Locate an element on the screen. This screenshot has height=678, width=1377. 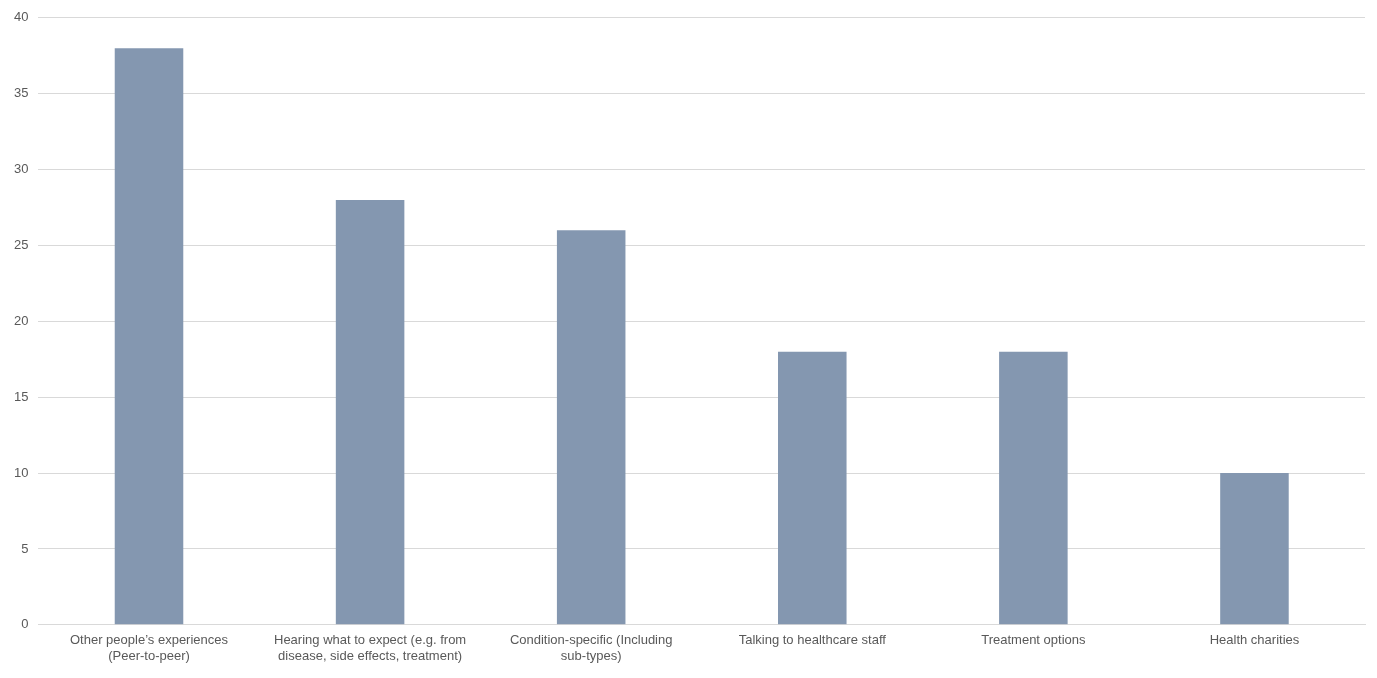
x-tick-label: Talking to healthcare staff is located at coordinates (812, 640).